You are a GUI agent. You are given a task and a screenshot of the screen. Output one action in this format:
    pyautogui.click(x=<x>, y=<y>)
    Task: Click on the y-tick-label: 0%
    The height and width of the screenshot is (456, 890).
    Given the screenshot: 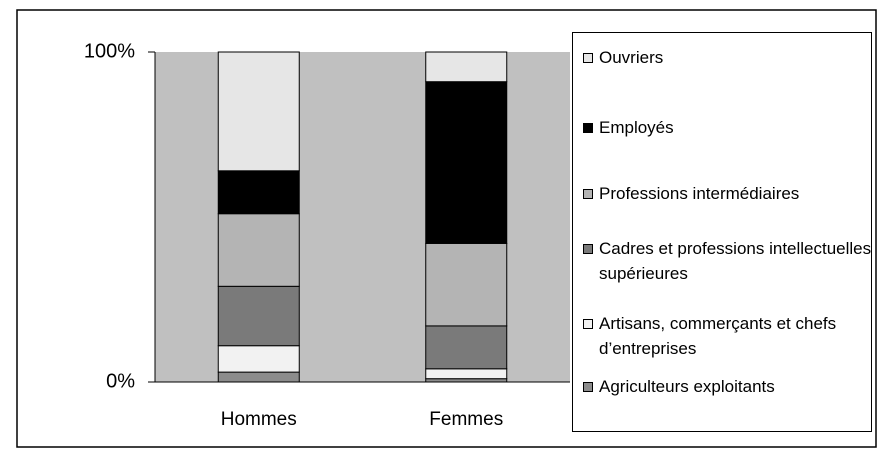 What is the action you would take?
    pyautogui.click(x=120, y=381)
    